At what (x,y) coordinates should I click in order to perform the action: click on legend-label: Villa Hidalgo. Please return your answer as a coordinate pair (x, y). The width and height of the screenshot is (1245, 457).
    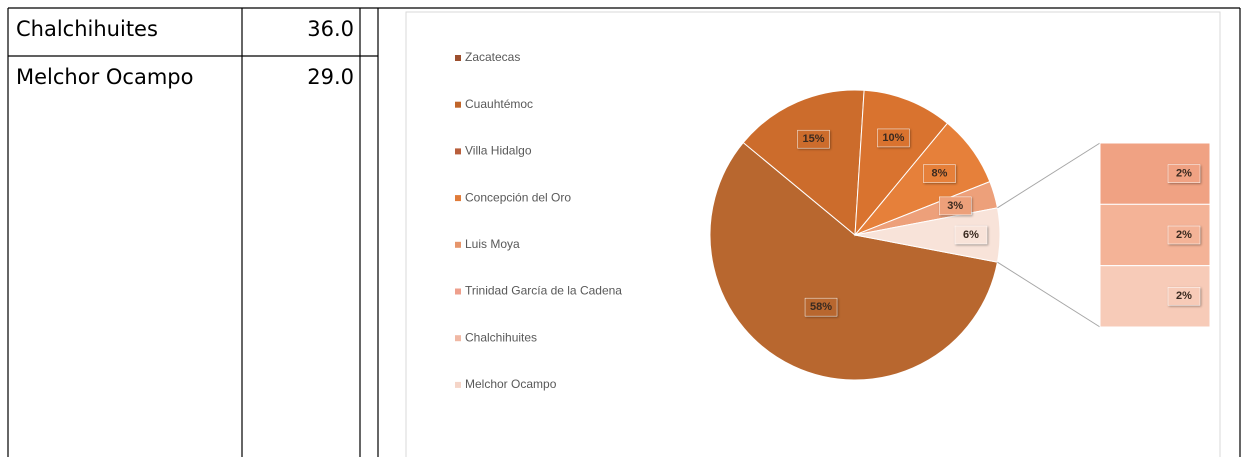
    Looking at the image, I should click on (498, 151).